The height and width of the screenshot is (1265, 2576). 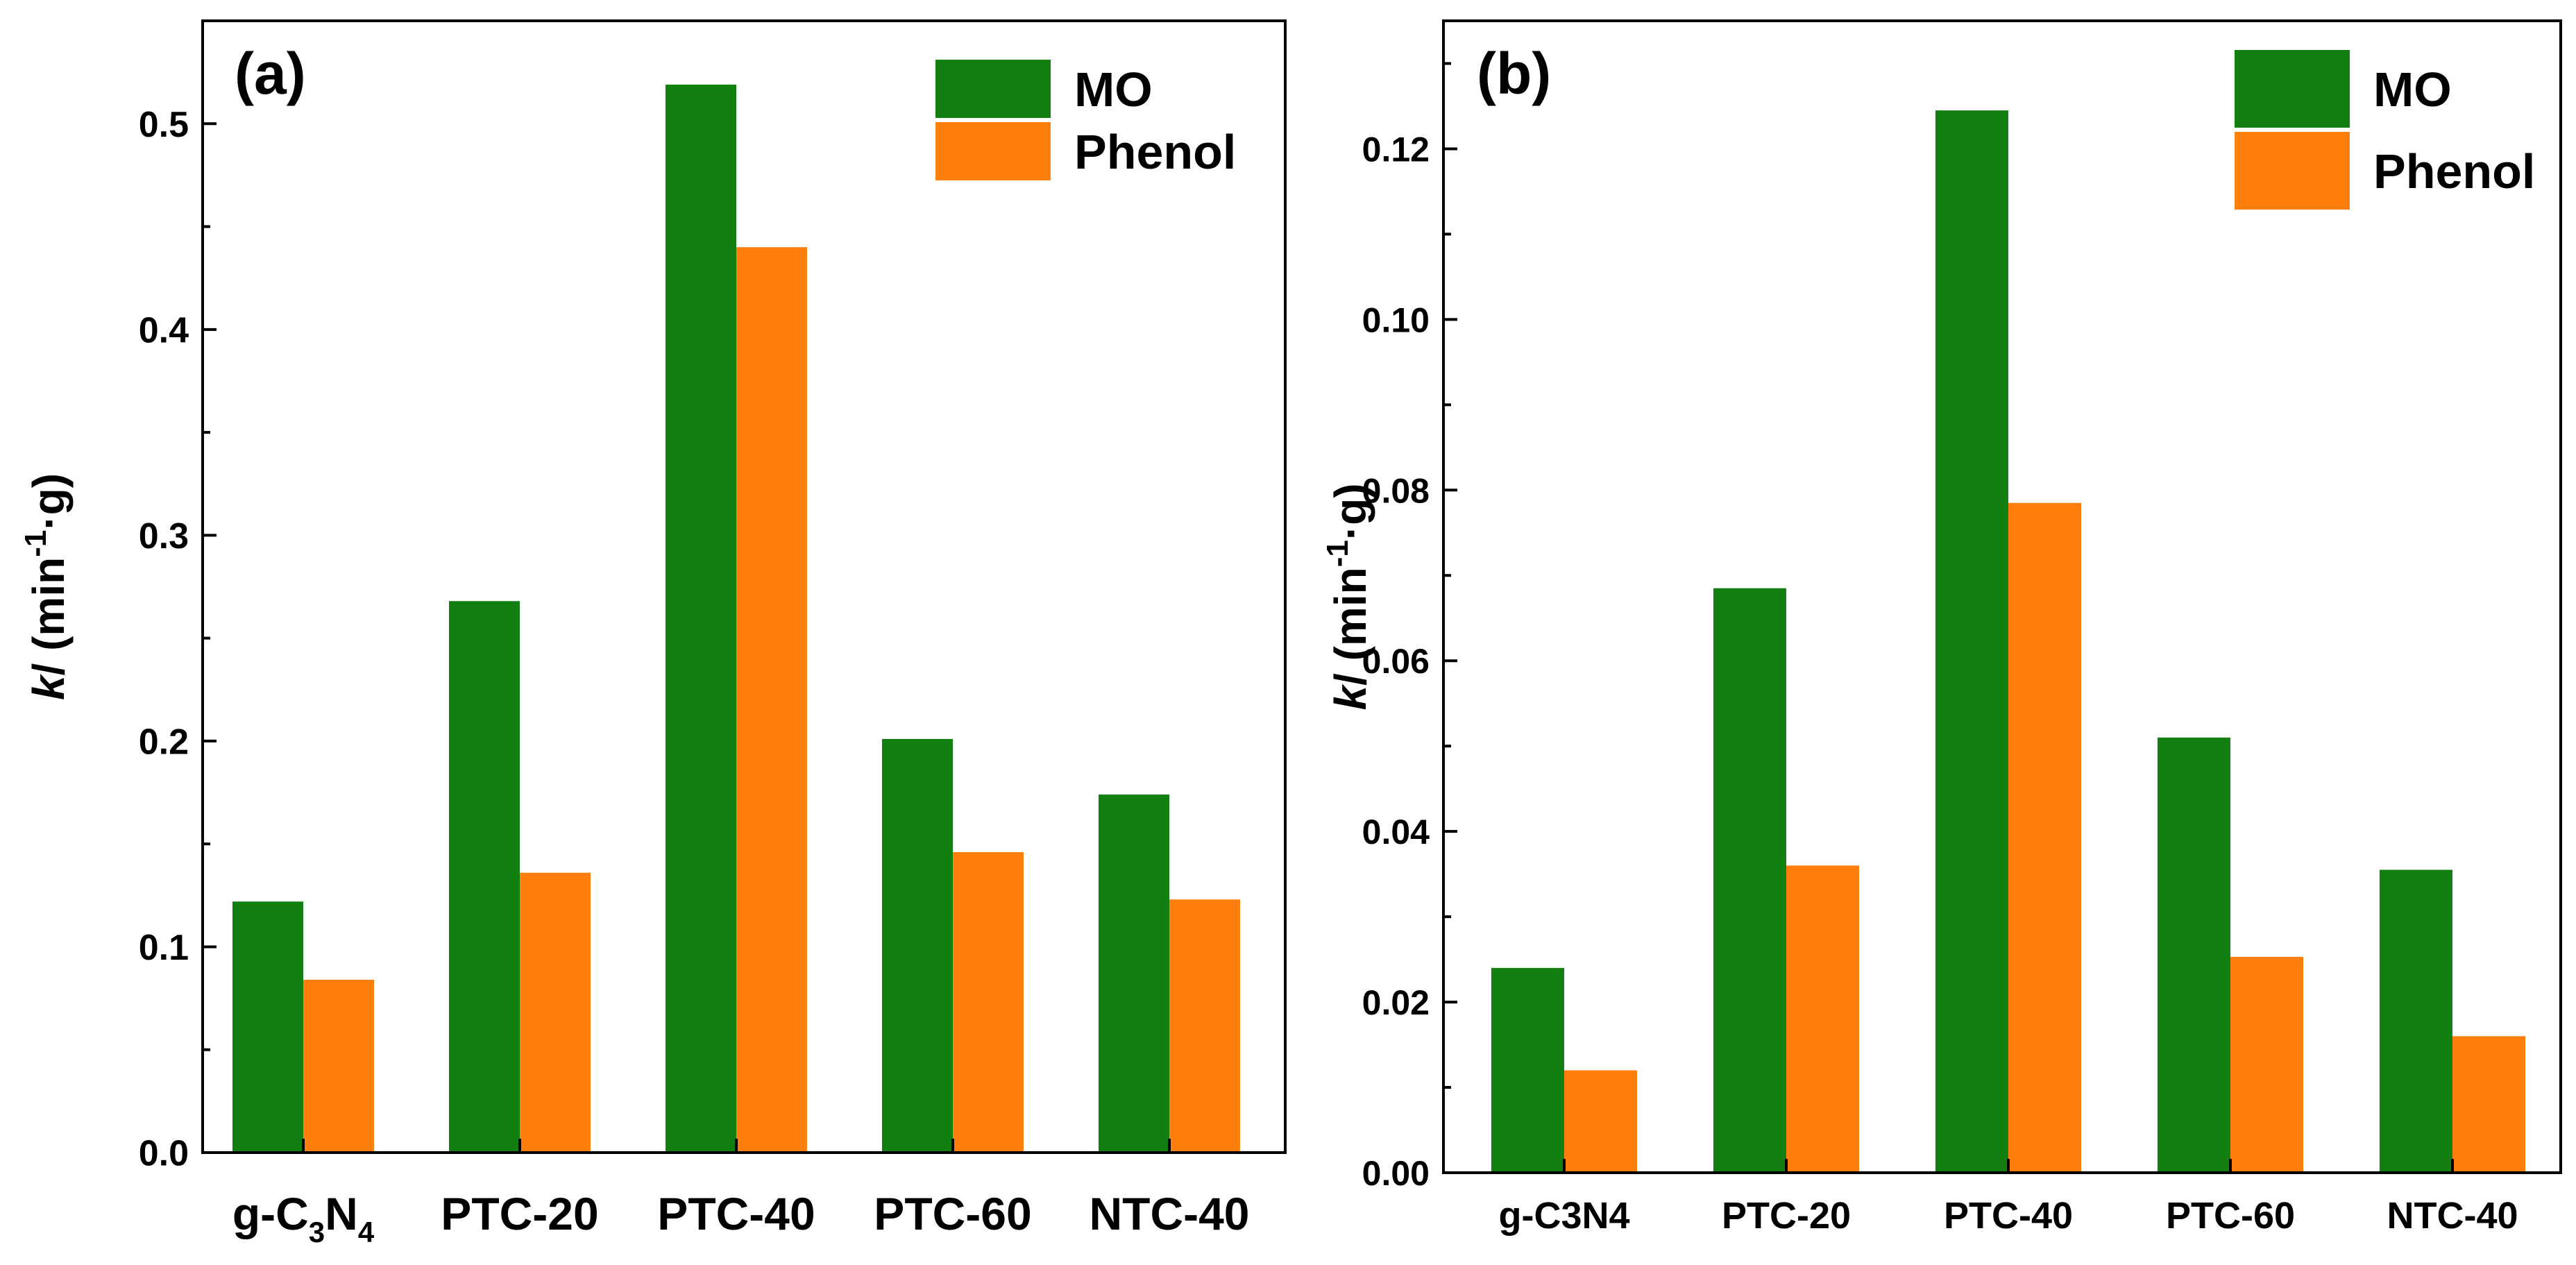 What do you see at coordinates (164, 1154) in the screenshot?
I see `y-tick-label: 0.0` at bounding box center [164, 1154].